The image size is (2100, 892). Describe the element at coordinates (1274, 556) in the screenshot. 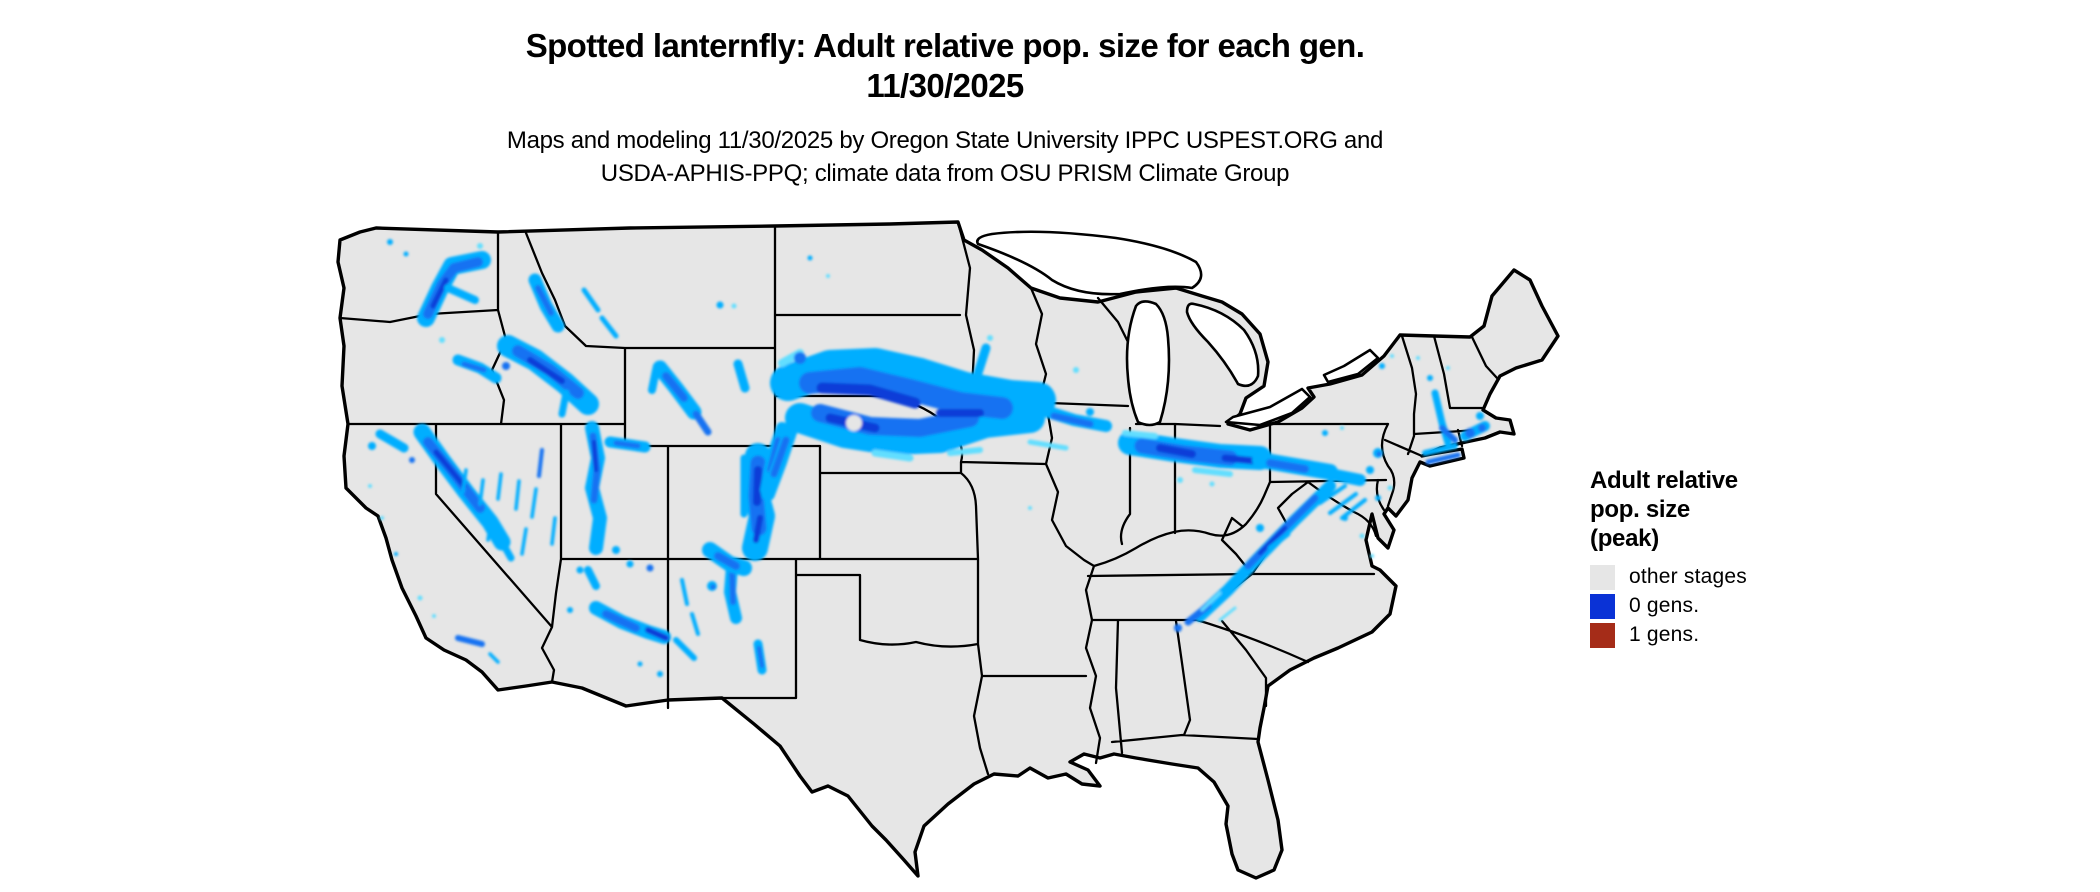

I see `overlay-appalachians` at that location.